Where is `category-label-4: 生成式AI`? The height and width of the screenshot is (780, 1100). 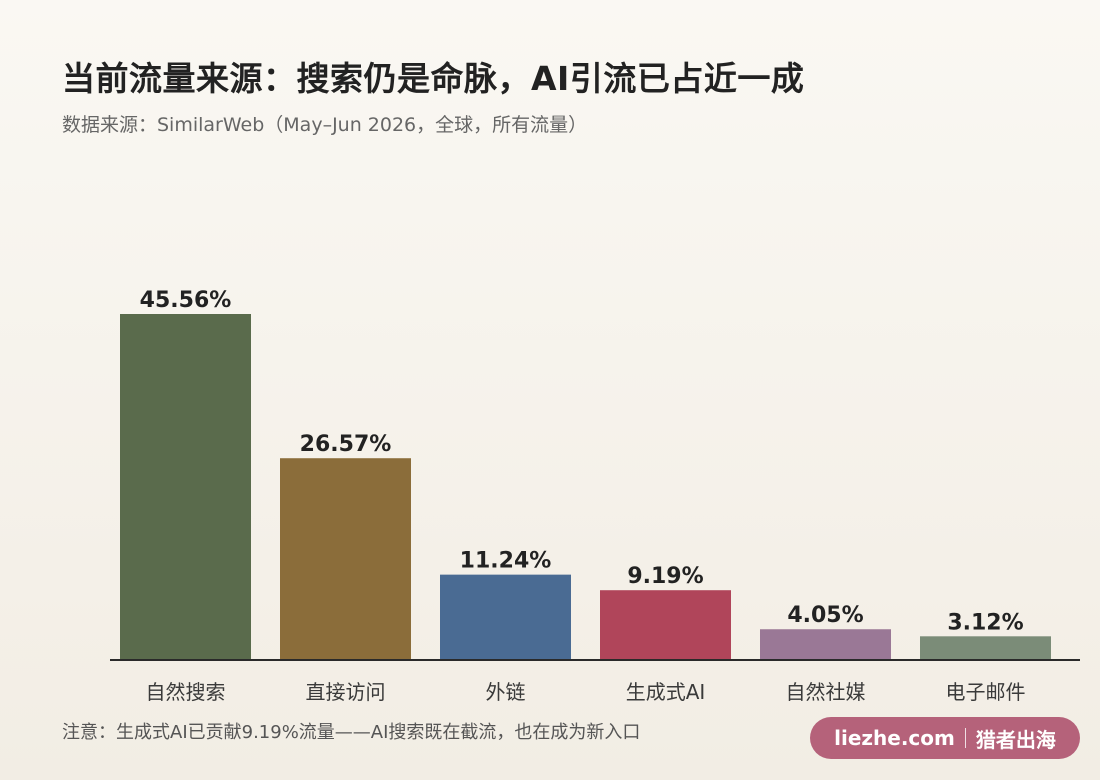
category-label-4: 生成式AI is located at coordinates (666, 692).